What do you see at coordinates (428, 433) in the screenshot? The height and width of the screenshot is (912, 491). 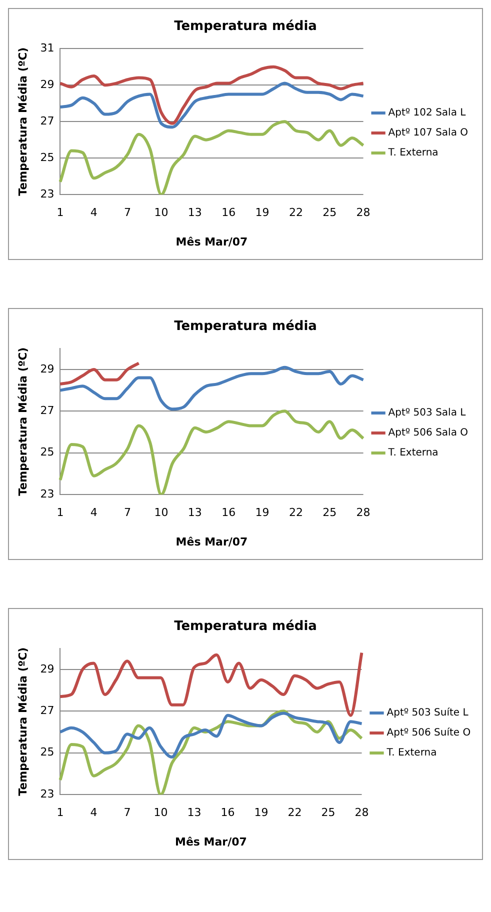 I see `legend-label: Aptº 506 Sala O` at bounding box center [428, 433].